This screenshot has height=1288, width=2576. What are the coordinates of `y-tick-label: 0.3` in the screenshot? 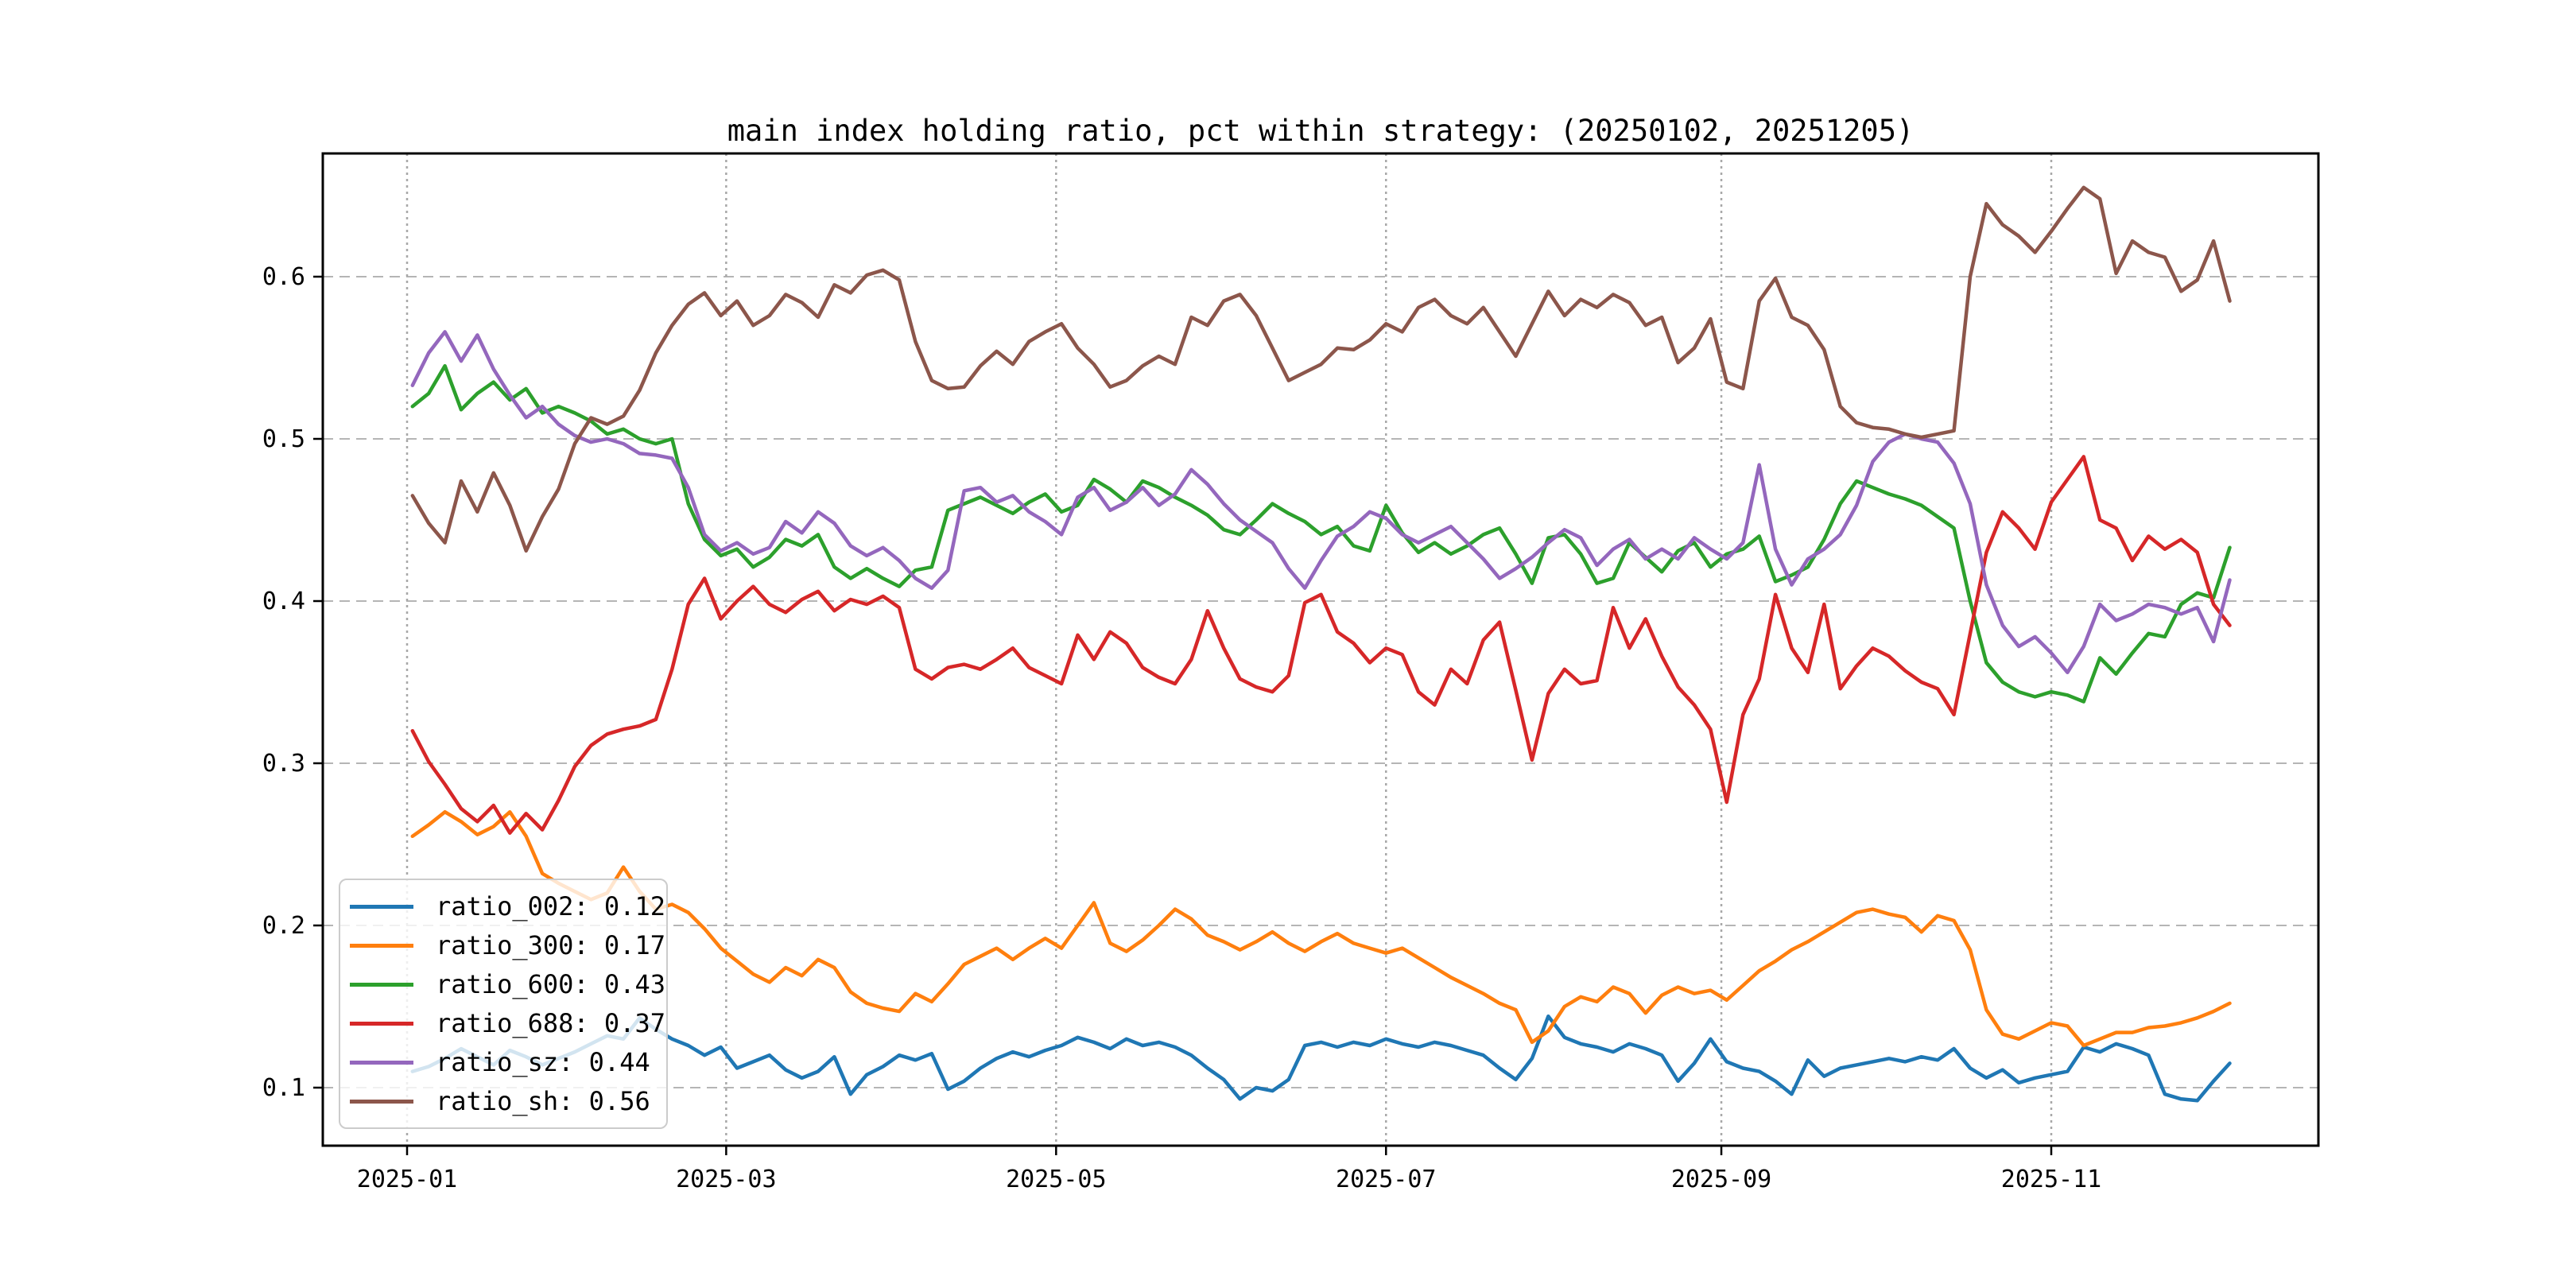 It's located at (283, 764).